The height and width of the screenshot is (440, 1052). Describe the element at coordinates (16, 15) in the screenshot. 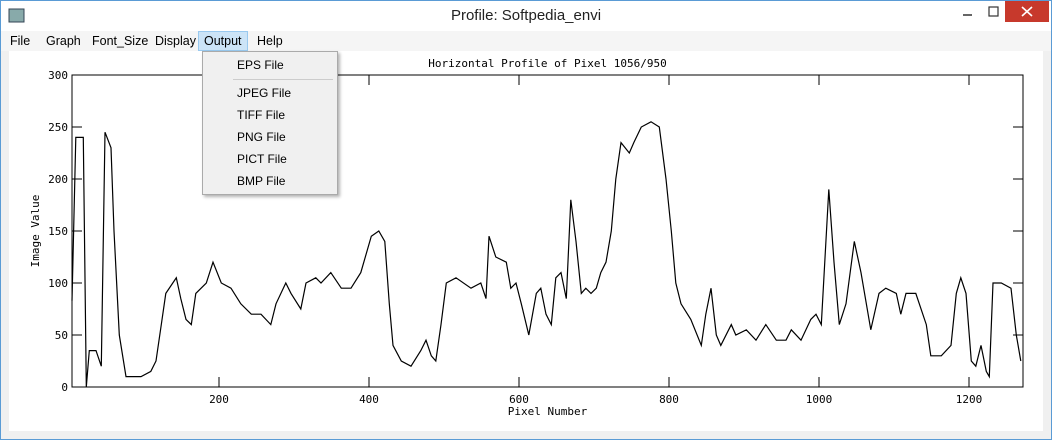

I see `app-icon` at that location.